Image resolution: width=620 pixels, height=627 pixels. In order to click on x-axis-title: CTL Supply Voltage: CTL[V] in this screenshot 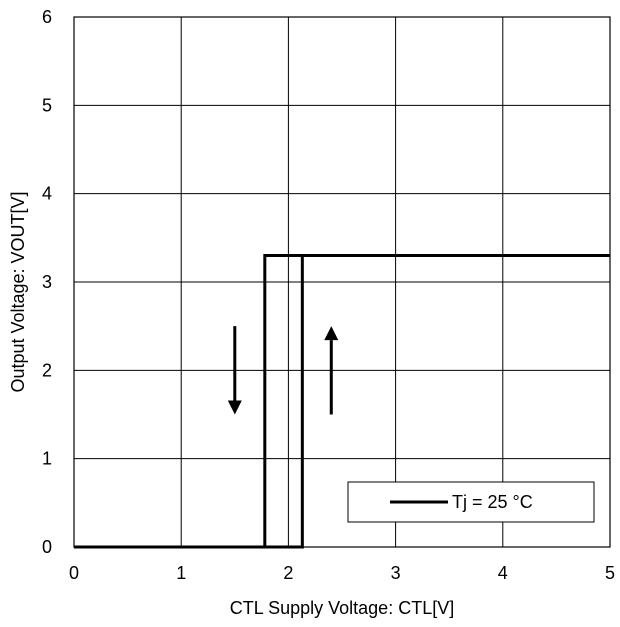, I will do `click(342, 608)`.